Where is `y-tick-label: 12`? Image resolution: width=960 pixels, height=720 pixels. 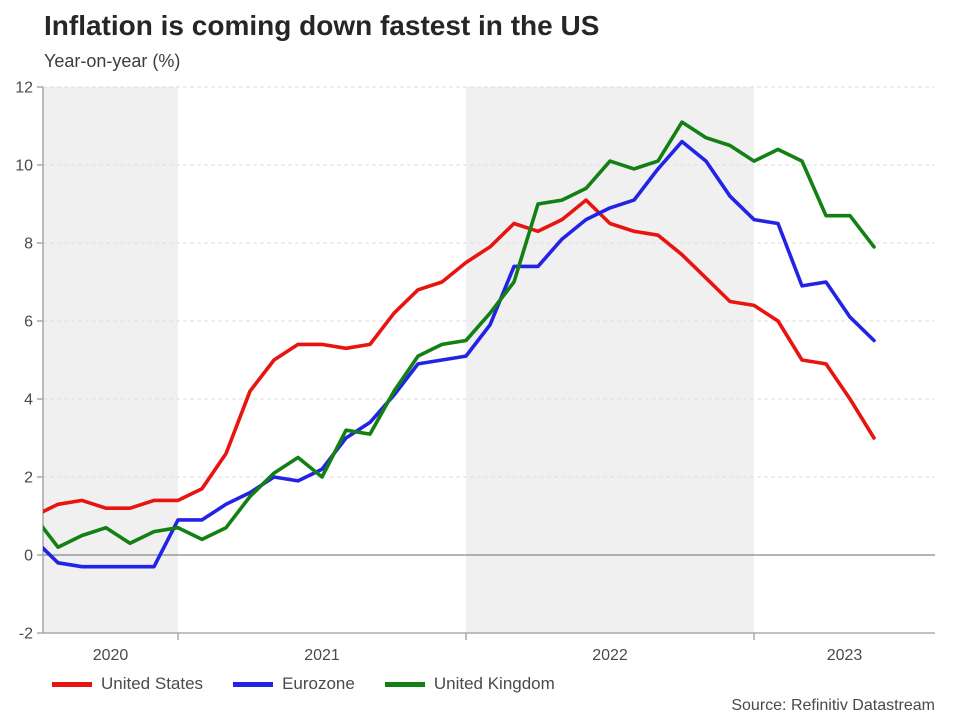 y-tick-label: 12 is located at coordinates (24, 88).